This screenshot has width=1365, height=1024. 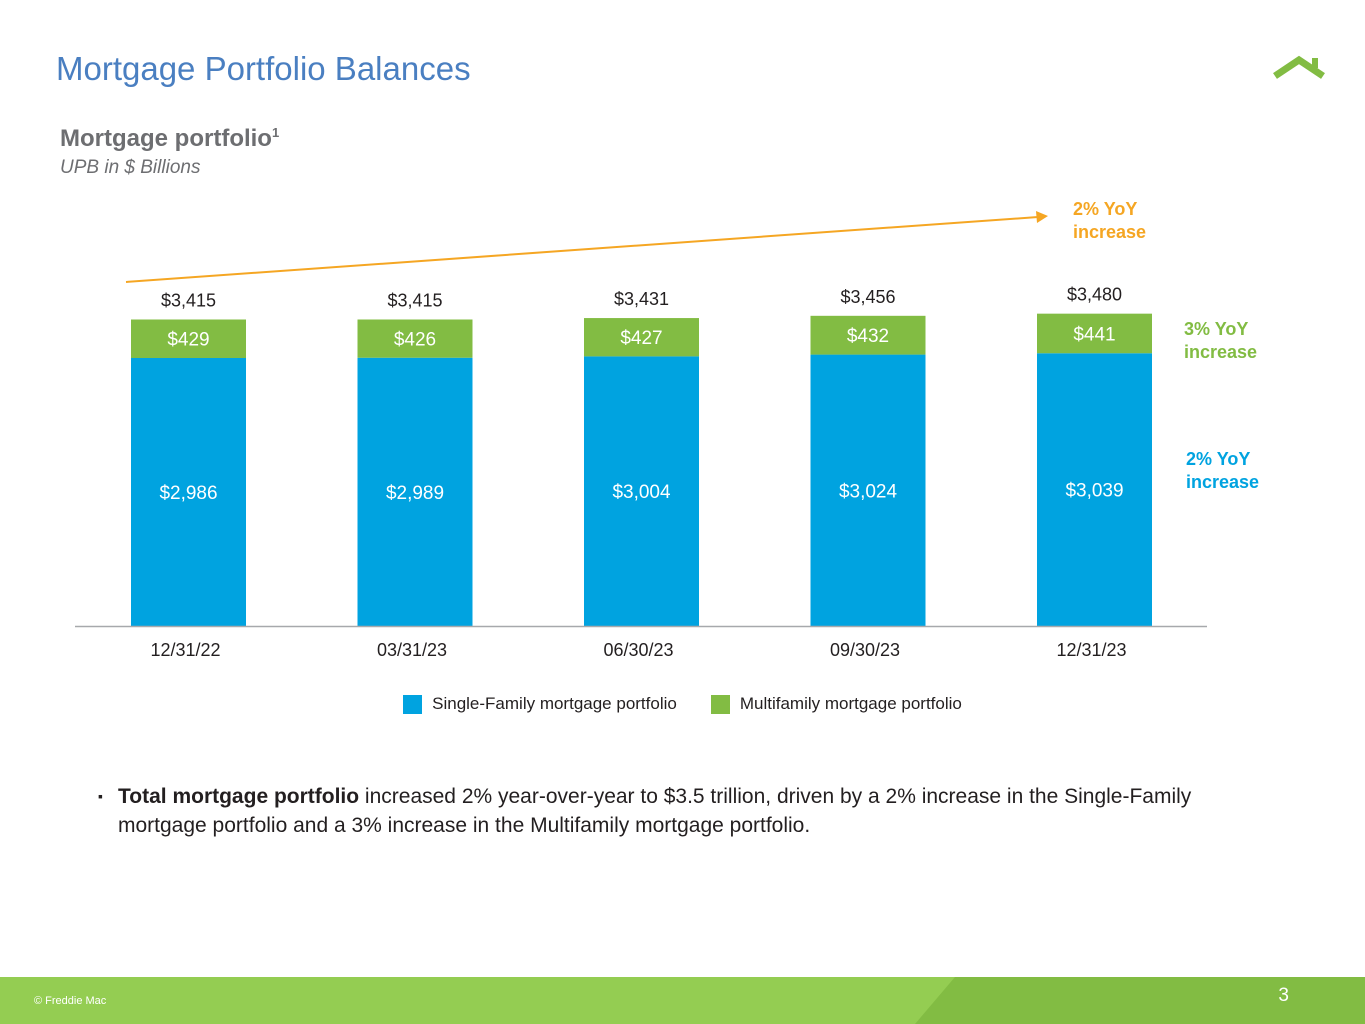 What do you see at coordinates (130, 167) in the screenshot?
I see `chart-subtitle: UPB in $ Billions` at bounding box center [130, 167].